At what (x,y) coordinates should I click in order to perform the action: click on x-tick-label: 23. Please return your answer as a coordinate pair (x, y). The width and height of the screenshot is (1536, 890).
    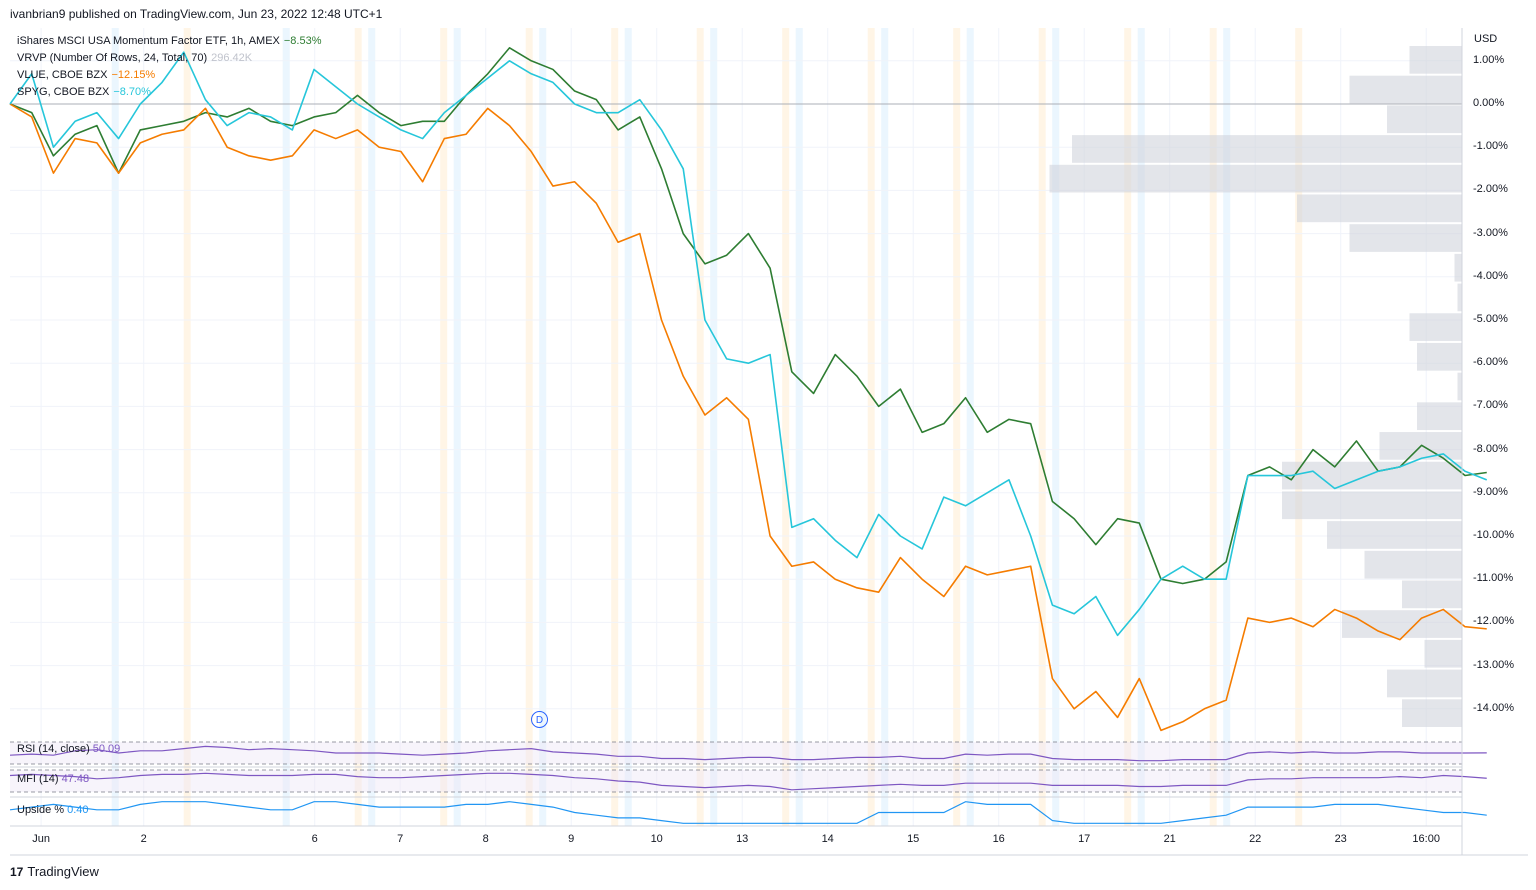
    Looking at the image, I should click on (1340, 839).